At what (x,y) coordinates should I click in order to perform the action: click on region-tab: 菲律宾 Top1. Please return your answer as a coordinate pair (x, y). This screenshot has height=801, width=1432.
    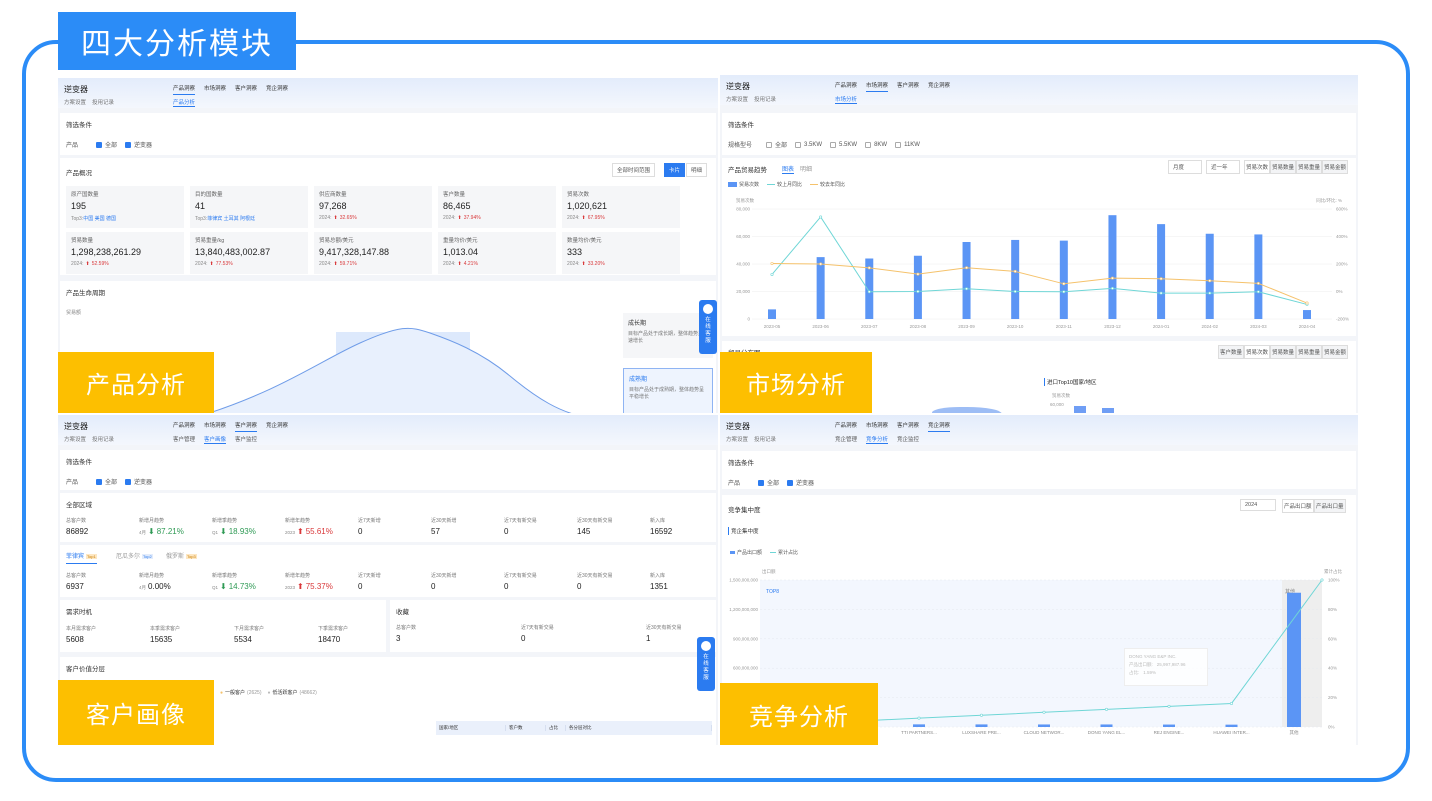
    Looking at the image, I should click on (81, 557).